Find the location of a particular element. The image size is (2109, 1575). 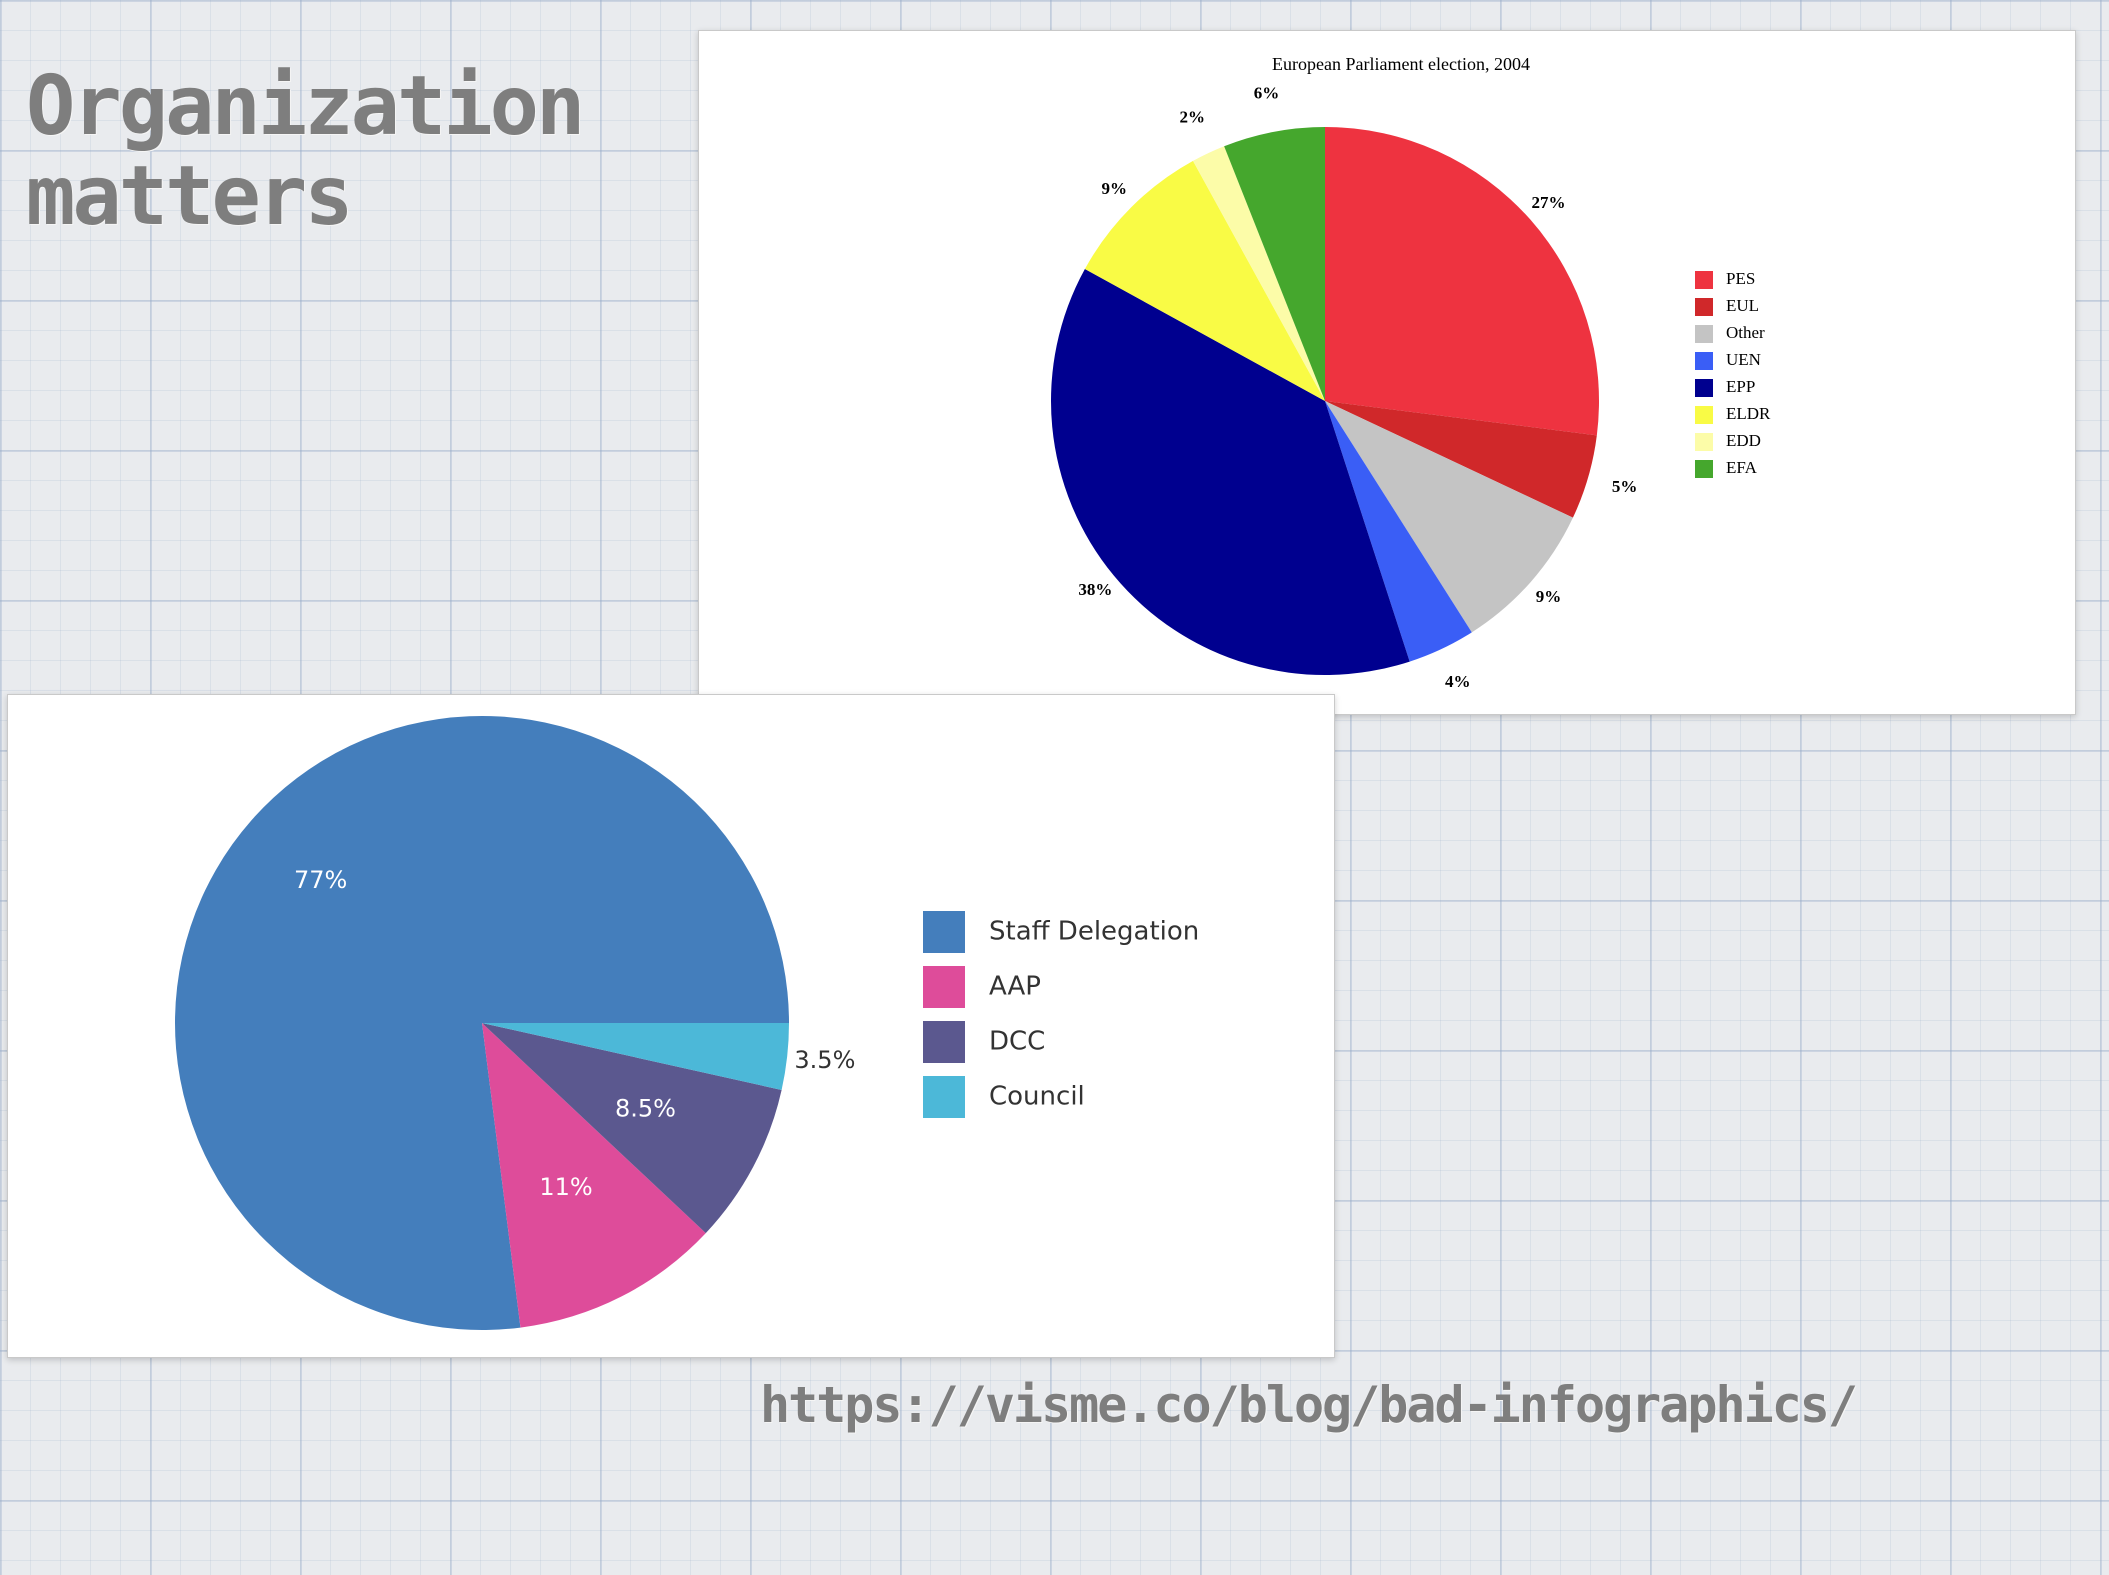

eu-legend-swatch-eul is located at coordinates (1704, 307).